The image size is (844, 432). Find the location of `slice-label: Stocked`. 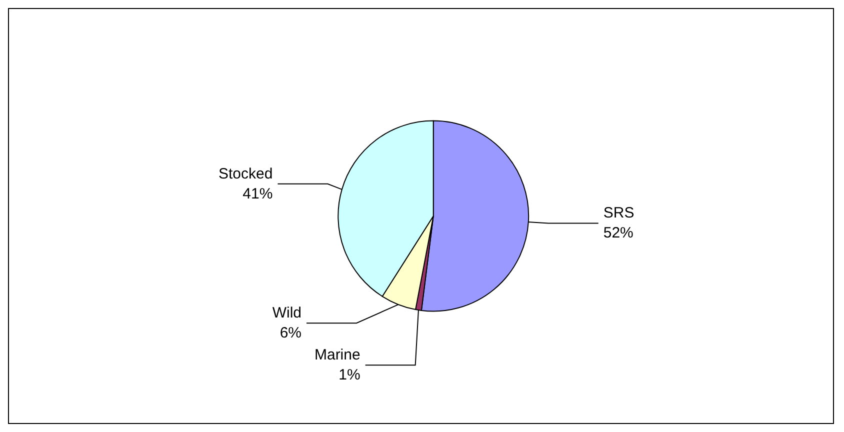

slice-label: Stocked is located at coordinates (245, 173).